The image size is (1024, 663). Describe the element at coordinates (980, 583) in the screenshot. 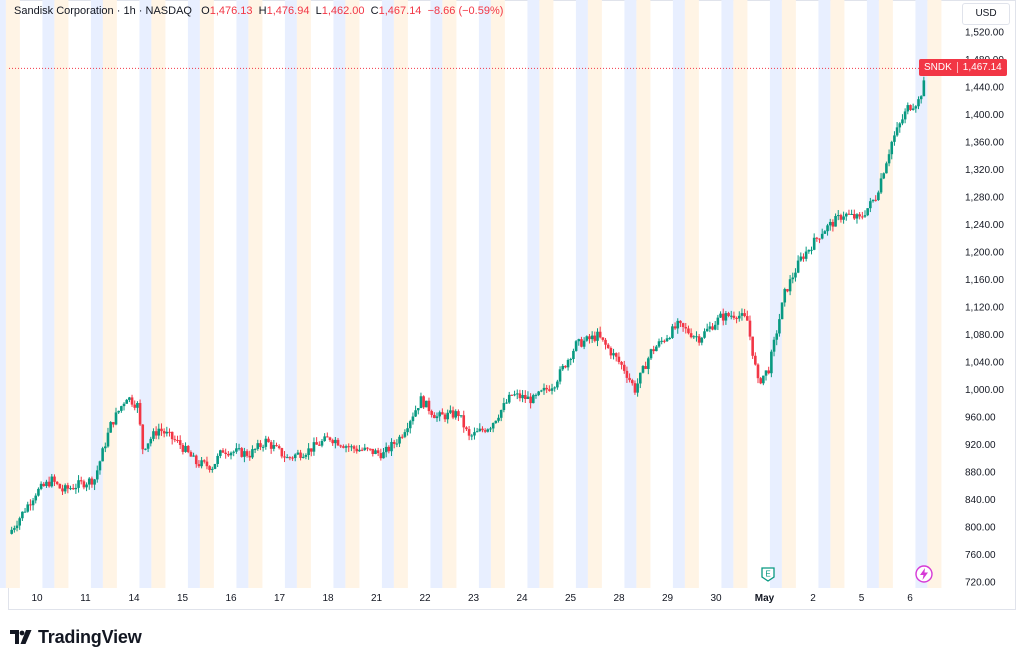

I see `price-tick-label: 720.00` at that location.